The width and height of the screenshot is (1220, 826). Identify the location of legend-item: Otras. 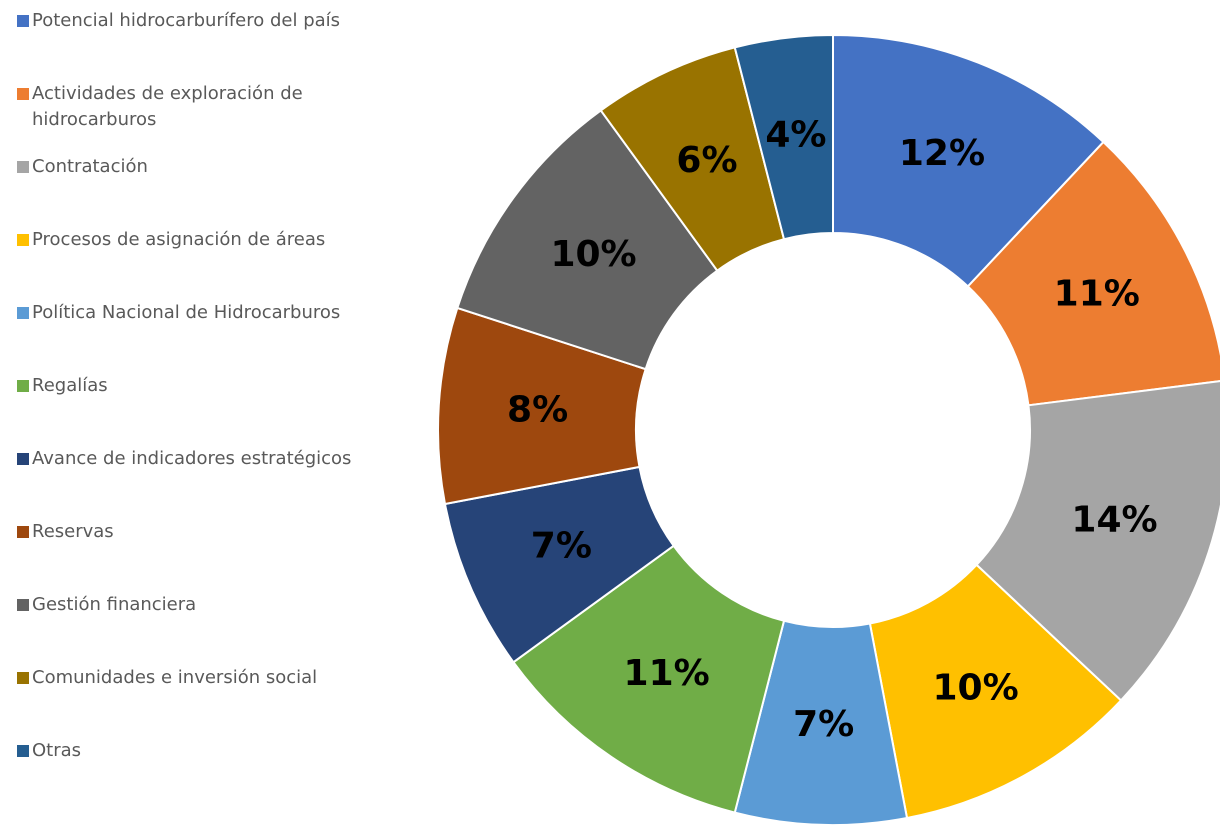
(209, 751).